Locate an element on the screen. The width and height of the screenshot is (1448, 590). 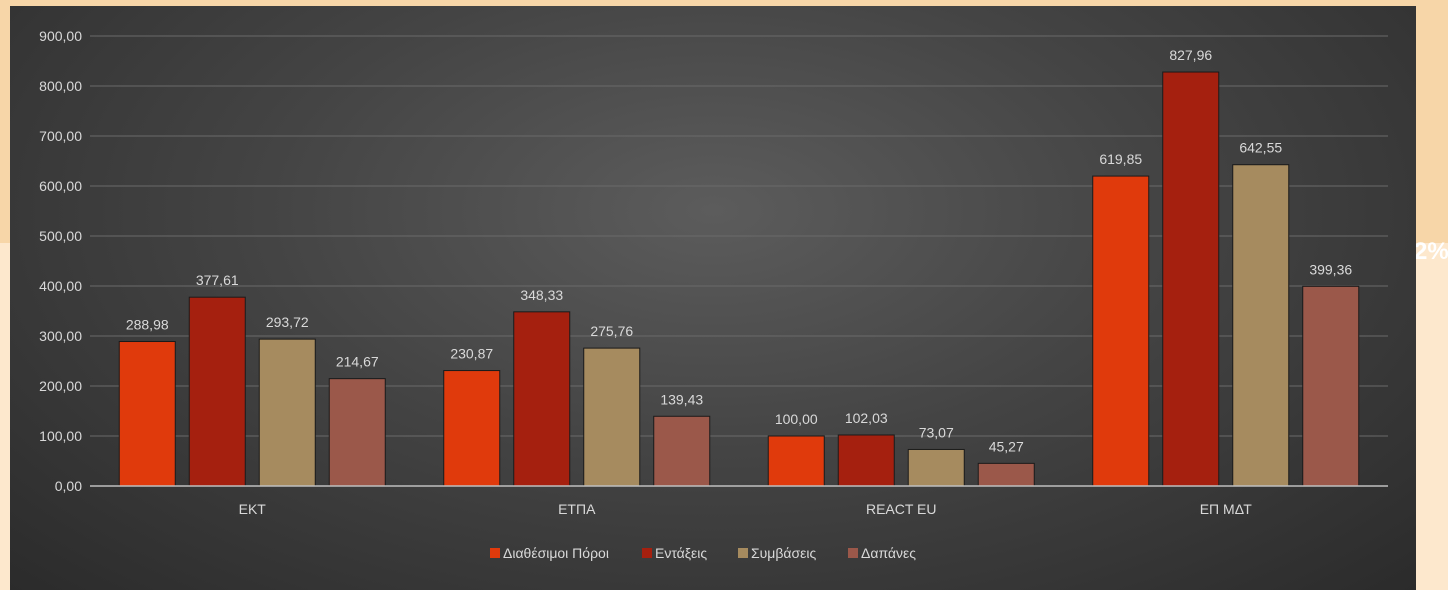
data-label: 275,76 is located at coordinates (611, 331).